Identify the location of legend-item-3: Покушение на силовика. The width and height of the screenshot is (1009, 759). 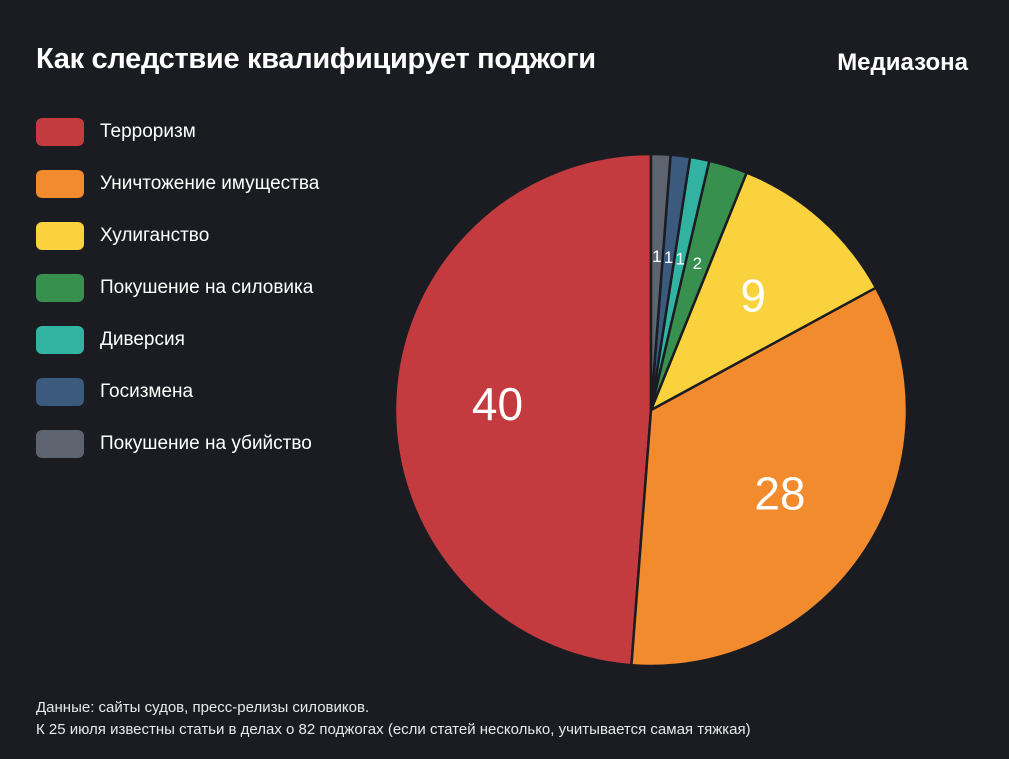
(177, 288).